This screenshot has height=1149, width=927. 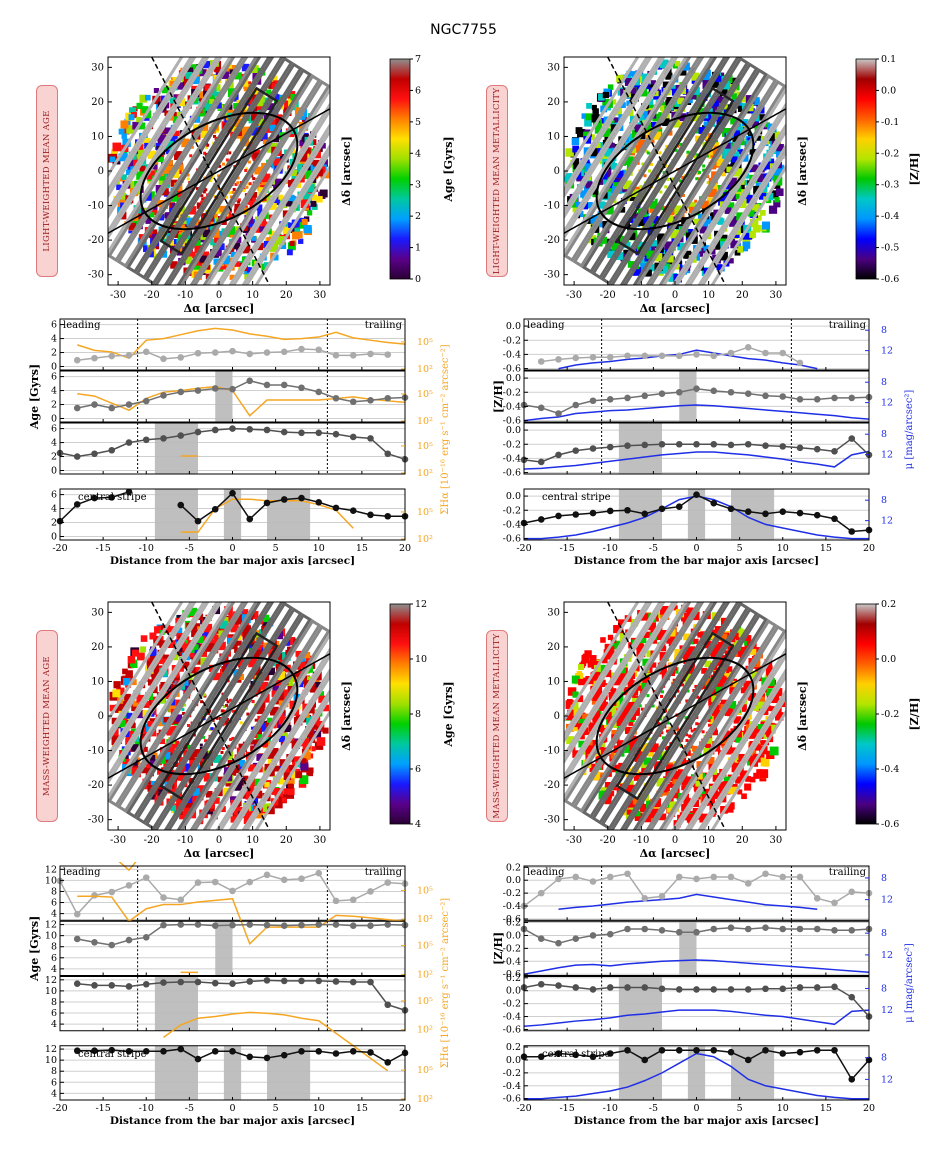 I want to click on y-tick-label: 0.0, so click(x=513, y=935).